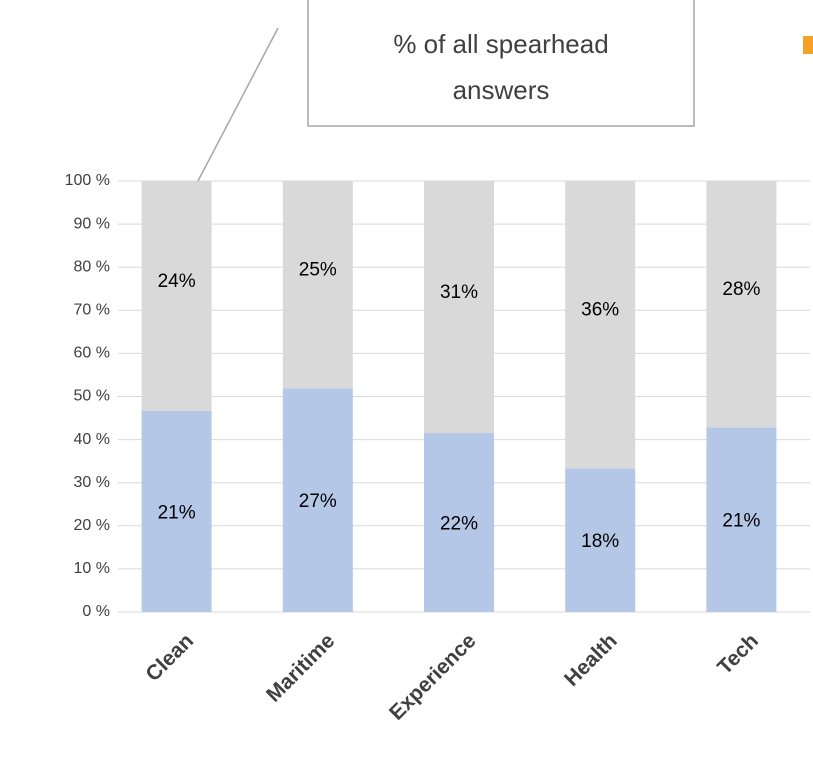  Describe the element at coordinates (87, 180) in the screenshot. I see `y-tick-label: 100 %` at that location.